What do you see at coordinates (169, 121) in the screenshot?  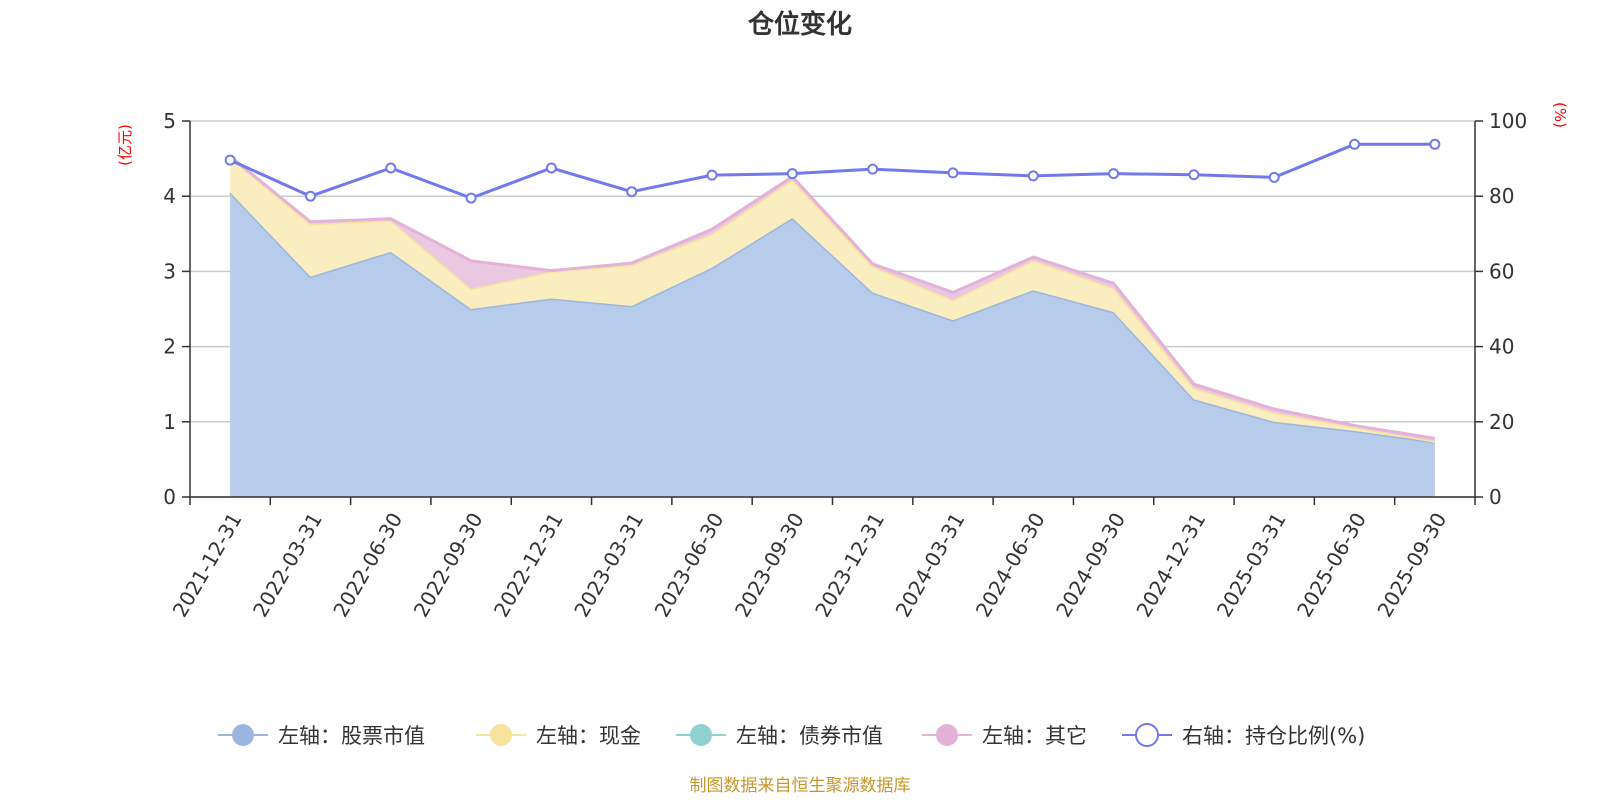 I see `left-tick-label: 5` at bounding box center [169, 121].